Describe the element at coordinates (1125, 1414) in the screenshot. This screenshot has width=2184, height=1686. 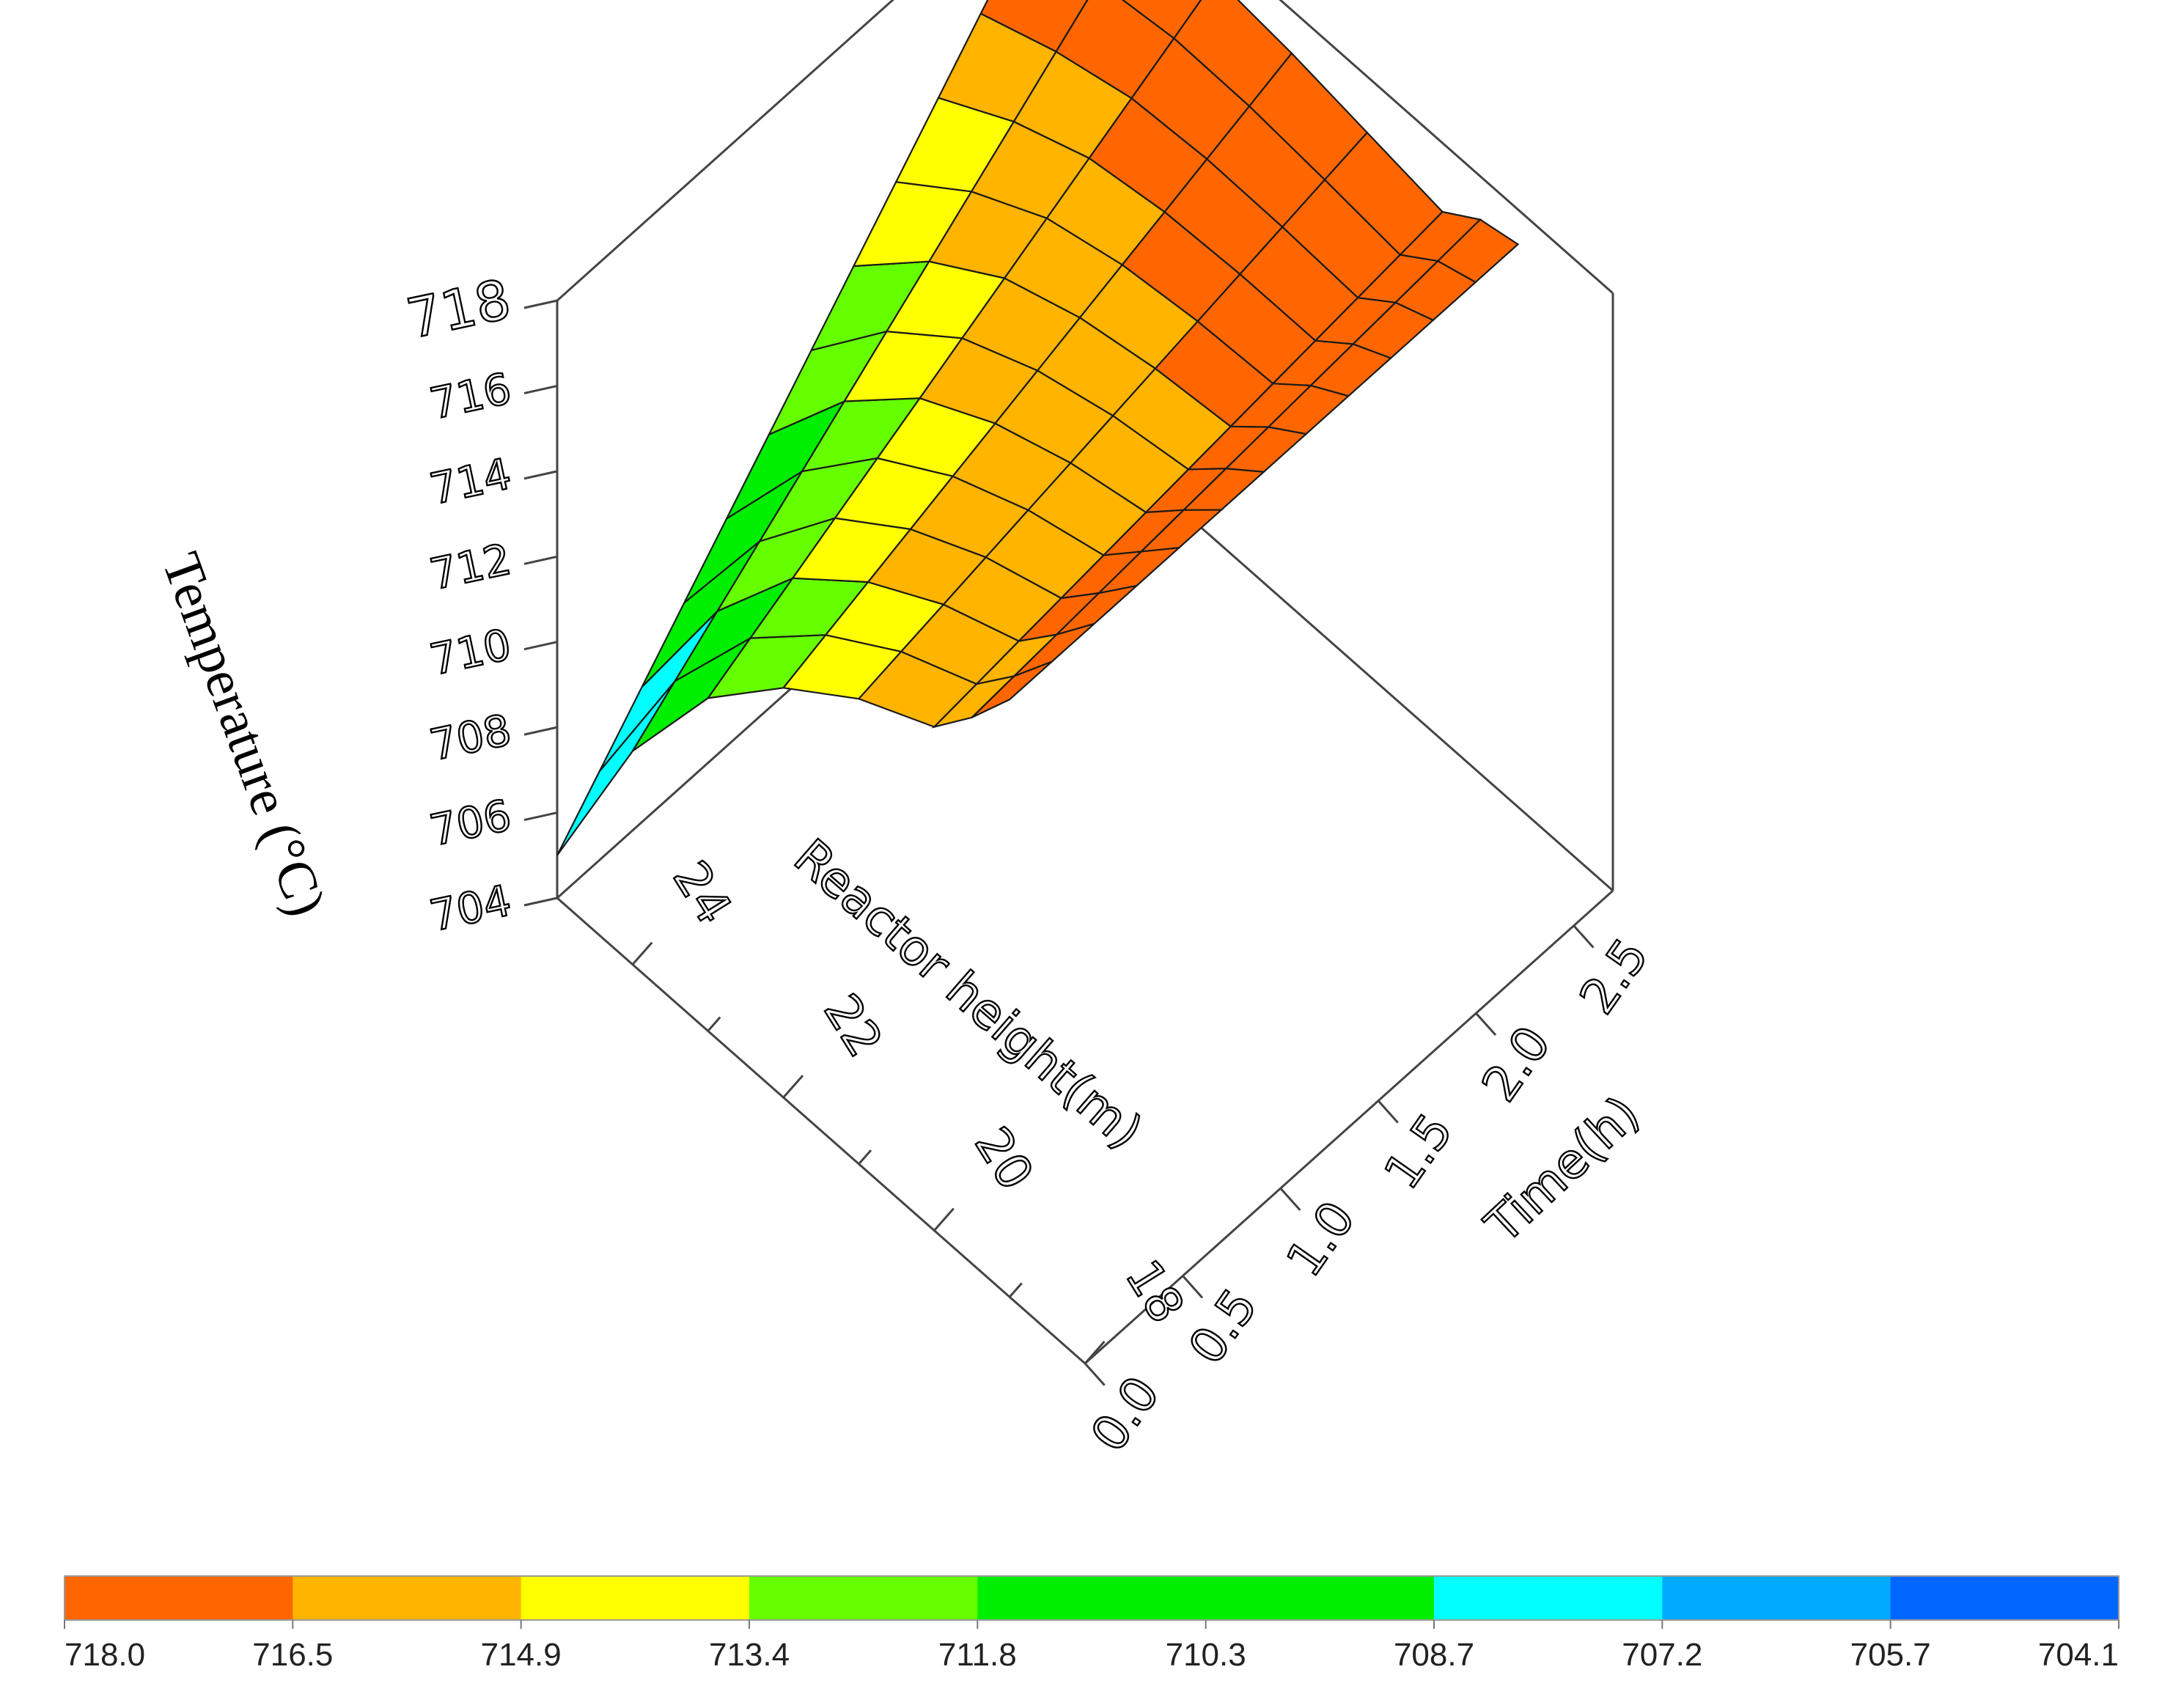
I see `y-tick-label: 0.0` at that location.